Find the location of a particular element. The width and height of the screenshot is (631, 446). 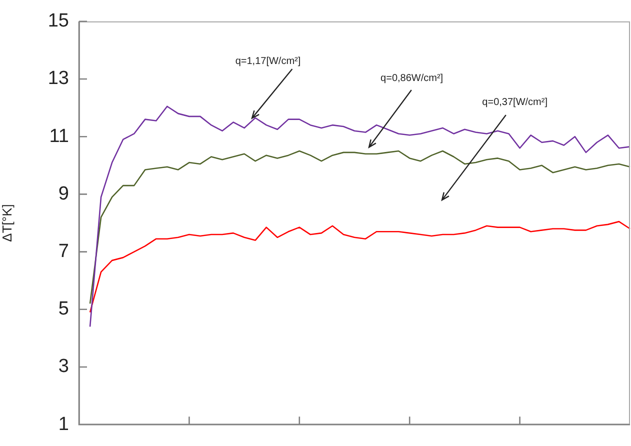

annotation: q=0,86W/cm²] is located at coordinates (412, 78).